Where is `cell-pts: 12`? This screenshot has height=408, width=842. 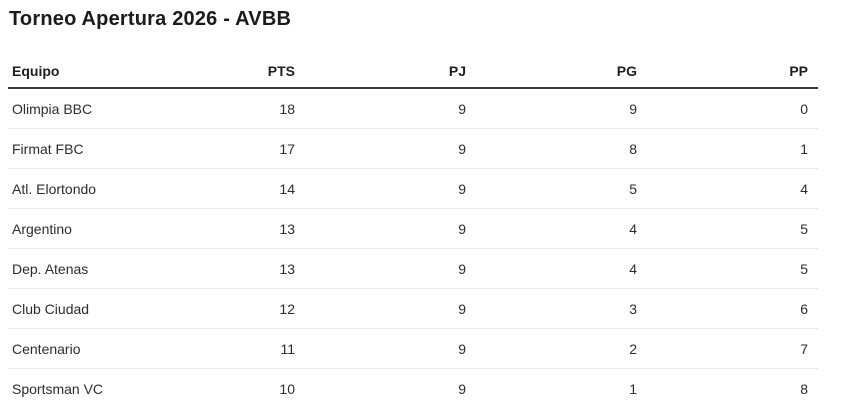
cell-pts: 12 is located at coordinates (219, 309).